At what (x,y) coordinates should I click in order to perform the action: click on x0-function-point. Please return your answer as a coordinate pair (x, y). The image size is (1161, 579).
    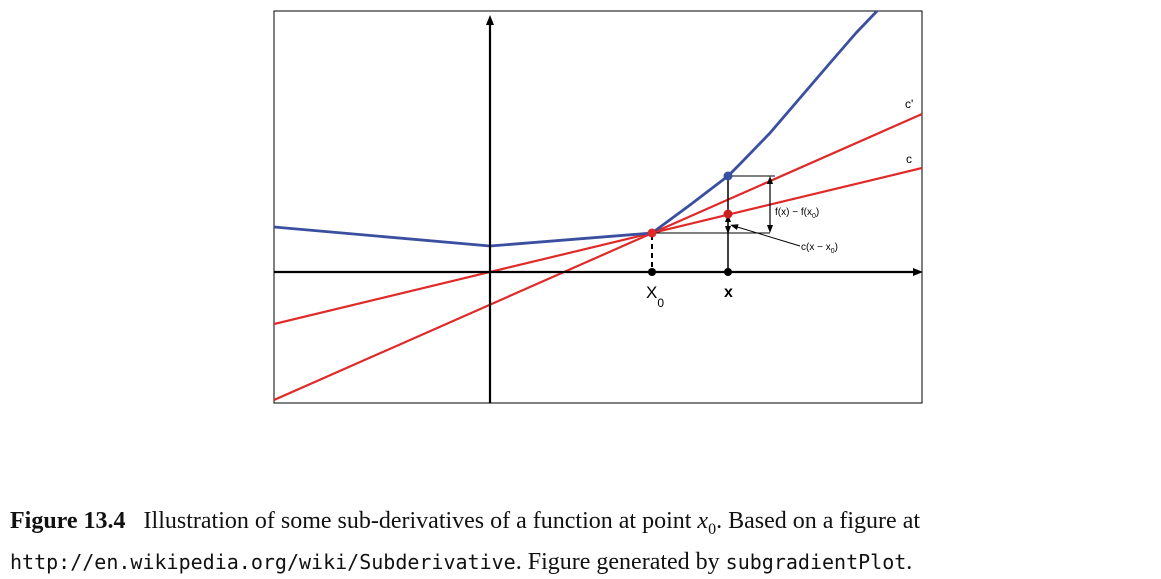
    Looking at the image, I should click on (652, 233).